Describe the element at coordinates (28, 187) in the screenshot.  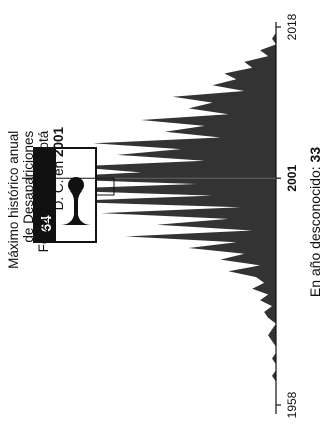
I see `callout-line-2: de Desapariciones` at that location.